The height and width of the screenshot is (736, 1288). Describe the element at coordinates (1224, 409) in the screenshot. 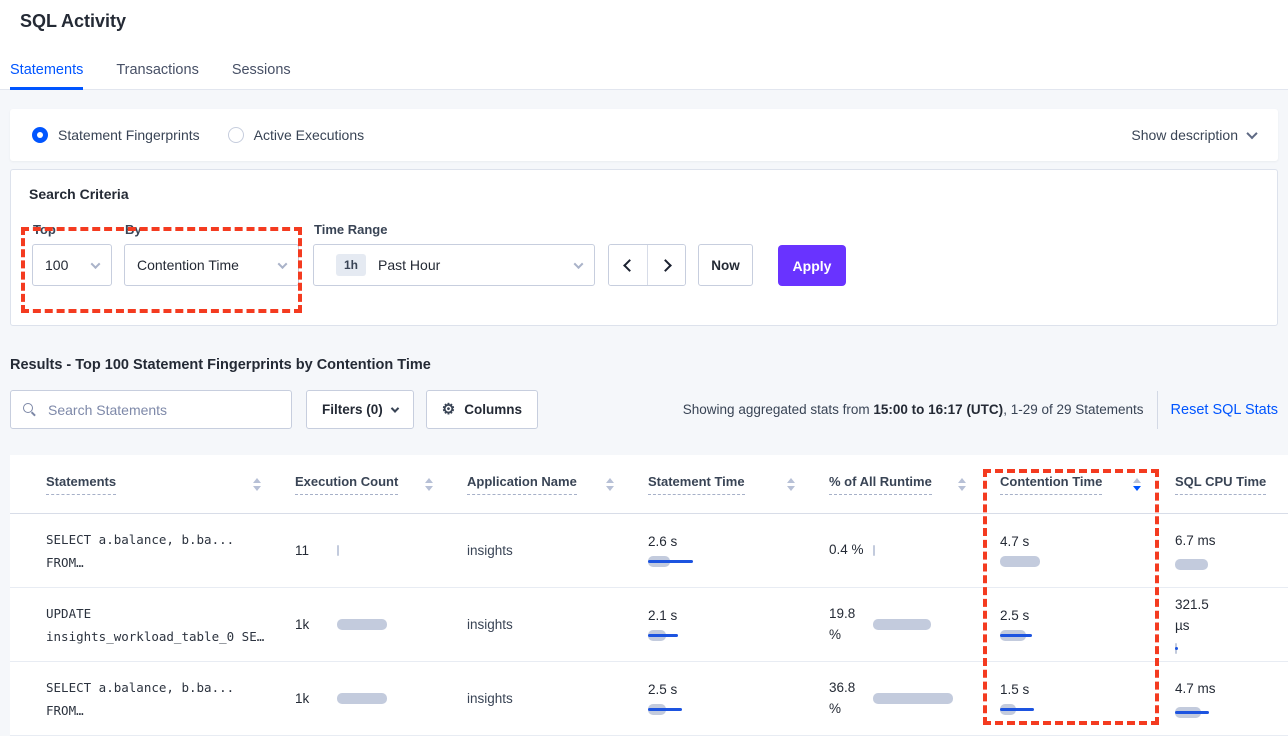

I see `reset-sql-stats-link: Reset SQL Stats` at that location.